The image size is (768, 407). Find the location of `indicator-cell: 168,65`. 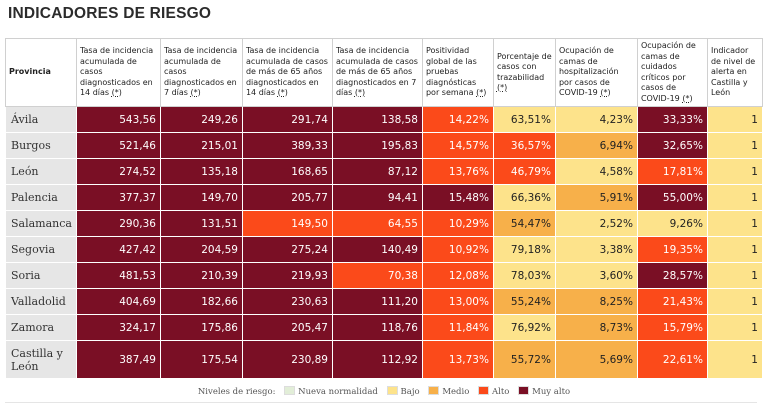

indicator-cell: 168,65 is located at coordinates (287, 171).